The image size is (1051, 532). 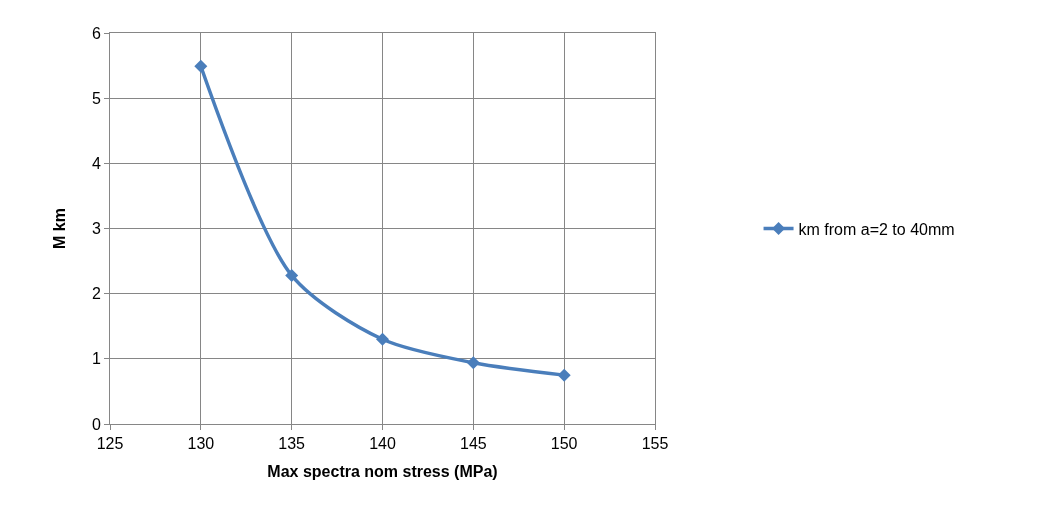 What do you see at coordinates (96, 229) in the screenshot?
I see `y-tick-label: 3` at bounding box center [96, 229].